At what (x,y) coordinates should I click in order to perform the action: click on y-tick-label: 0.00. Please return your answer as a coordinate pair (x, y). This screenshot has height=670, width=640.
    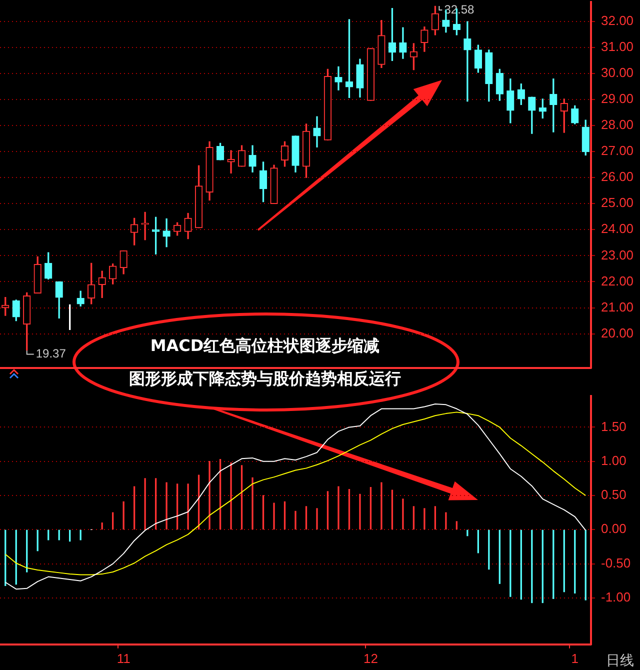
    Looking at the image, I should click on (613, 528).